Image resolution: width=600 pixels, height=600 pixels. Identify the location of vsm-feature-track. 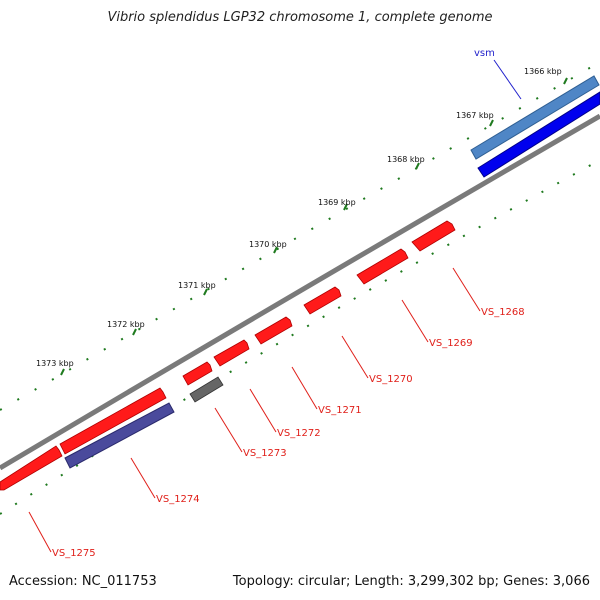
(535, 117).